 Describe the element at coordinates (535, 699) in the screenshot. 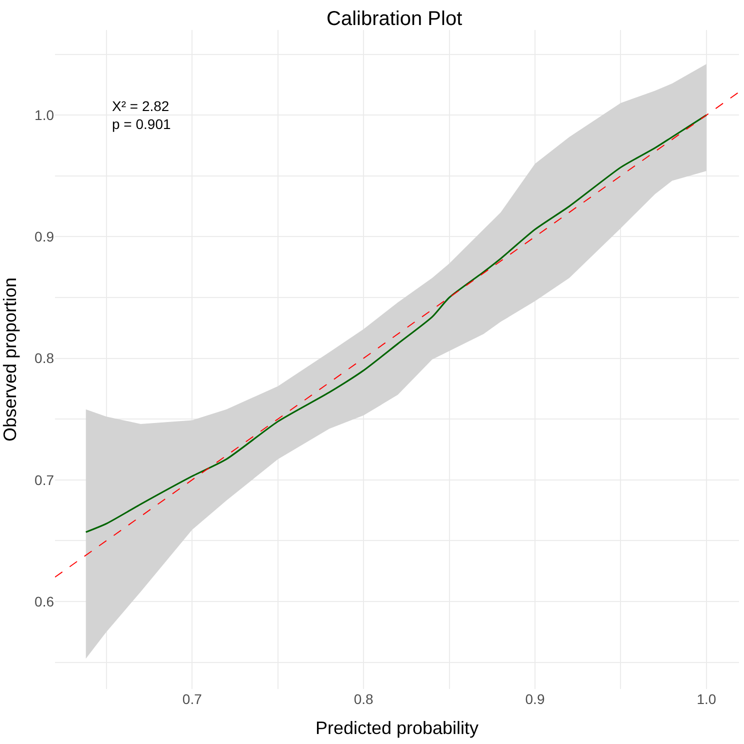

I see `x-tick-label: 0.9` at that location.